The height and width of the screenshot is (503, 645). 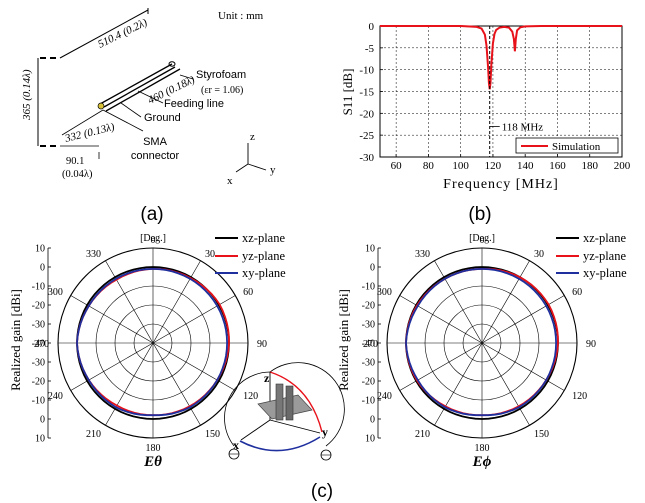 What do you see at coordinates (101, 106) in the screenshot?
I see `sma-connector-shape` at bounding box center [101, 106].